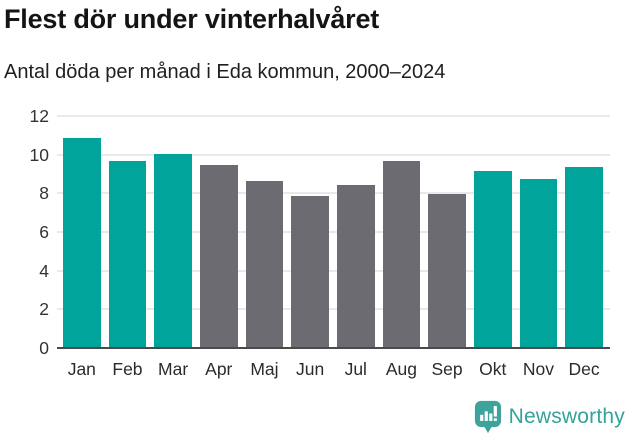  What do you see at coordinates (218, 256) in the screenshot?
I see `bar-apr` at bounding box center [218, 256].